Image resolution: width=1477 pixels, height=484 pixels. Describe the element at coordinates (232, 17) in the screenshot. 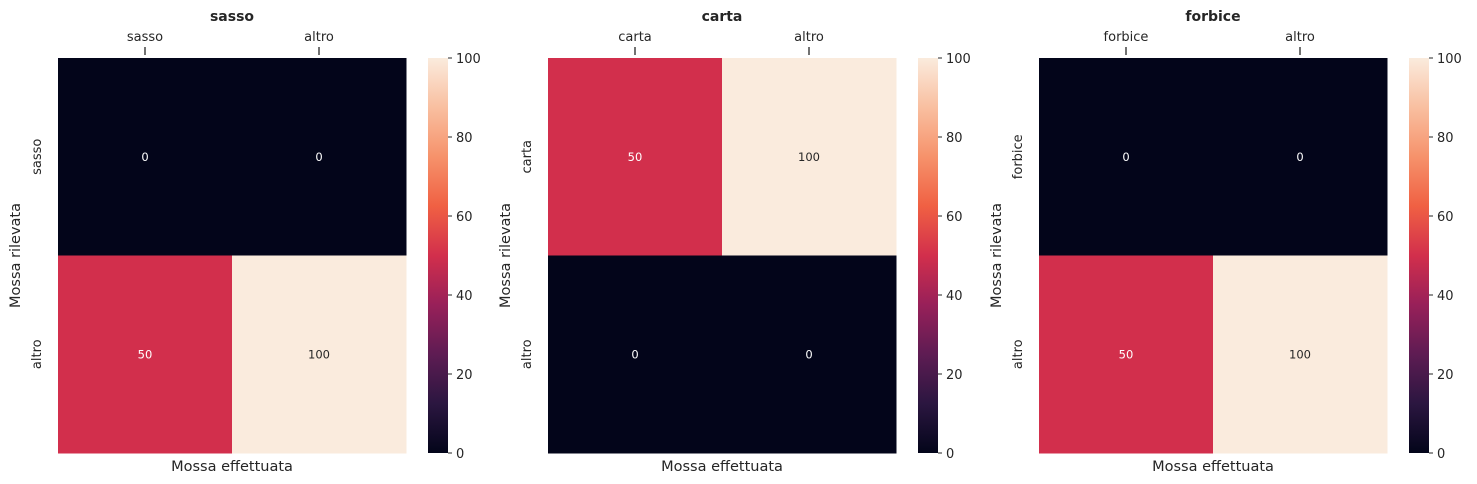

I see `panel-title: sasso` at that location.